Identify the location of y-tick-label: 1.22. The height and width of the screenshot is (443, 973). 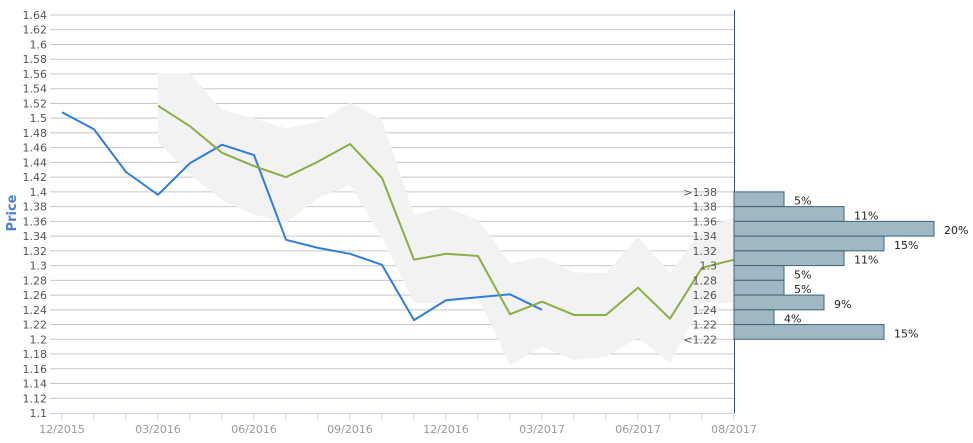
(35, 325).